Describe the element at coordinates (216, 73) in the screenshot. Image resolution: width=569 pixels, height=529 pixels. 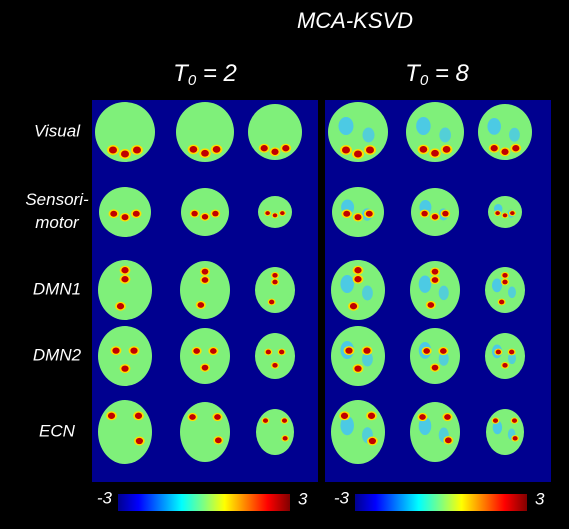
I see `column-rest: = 2` at that location.